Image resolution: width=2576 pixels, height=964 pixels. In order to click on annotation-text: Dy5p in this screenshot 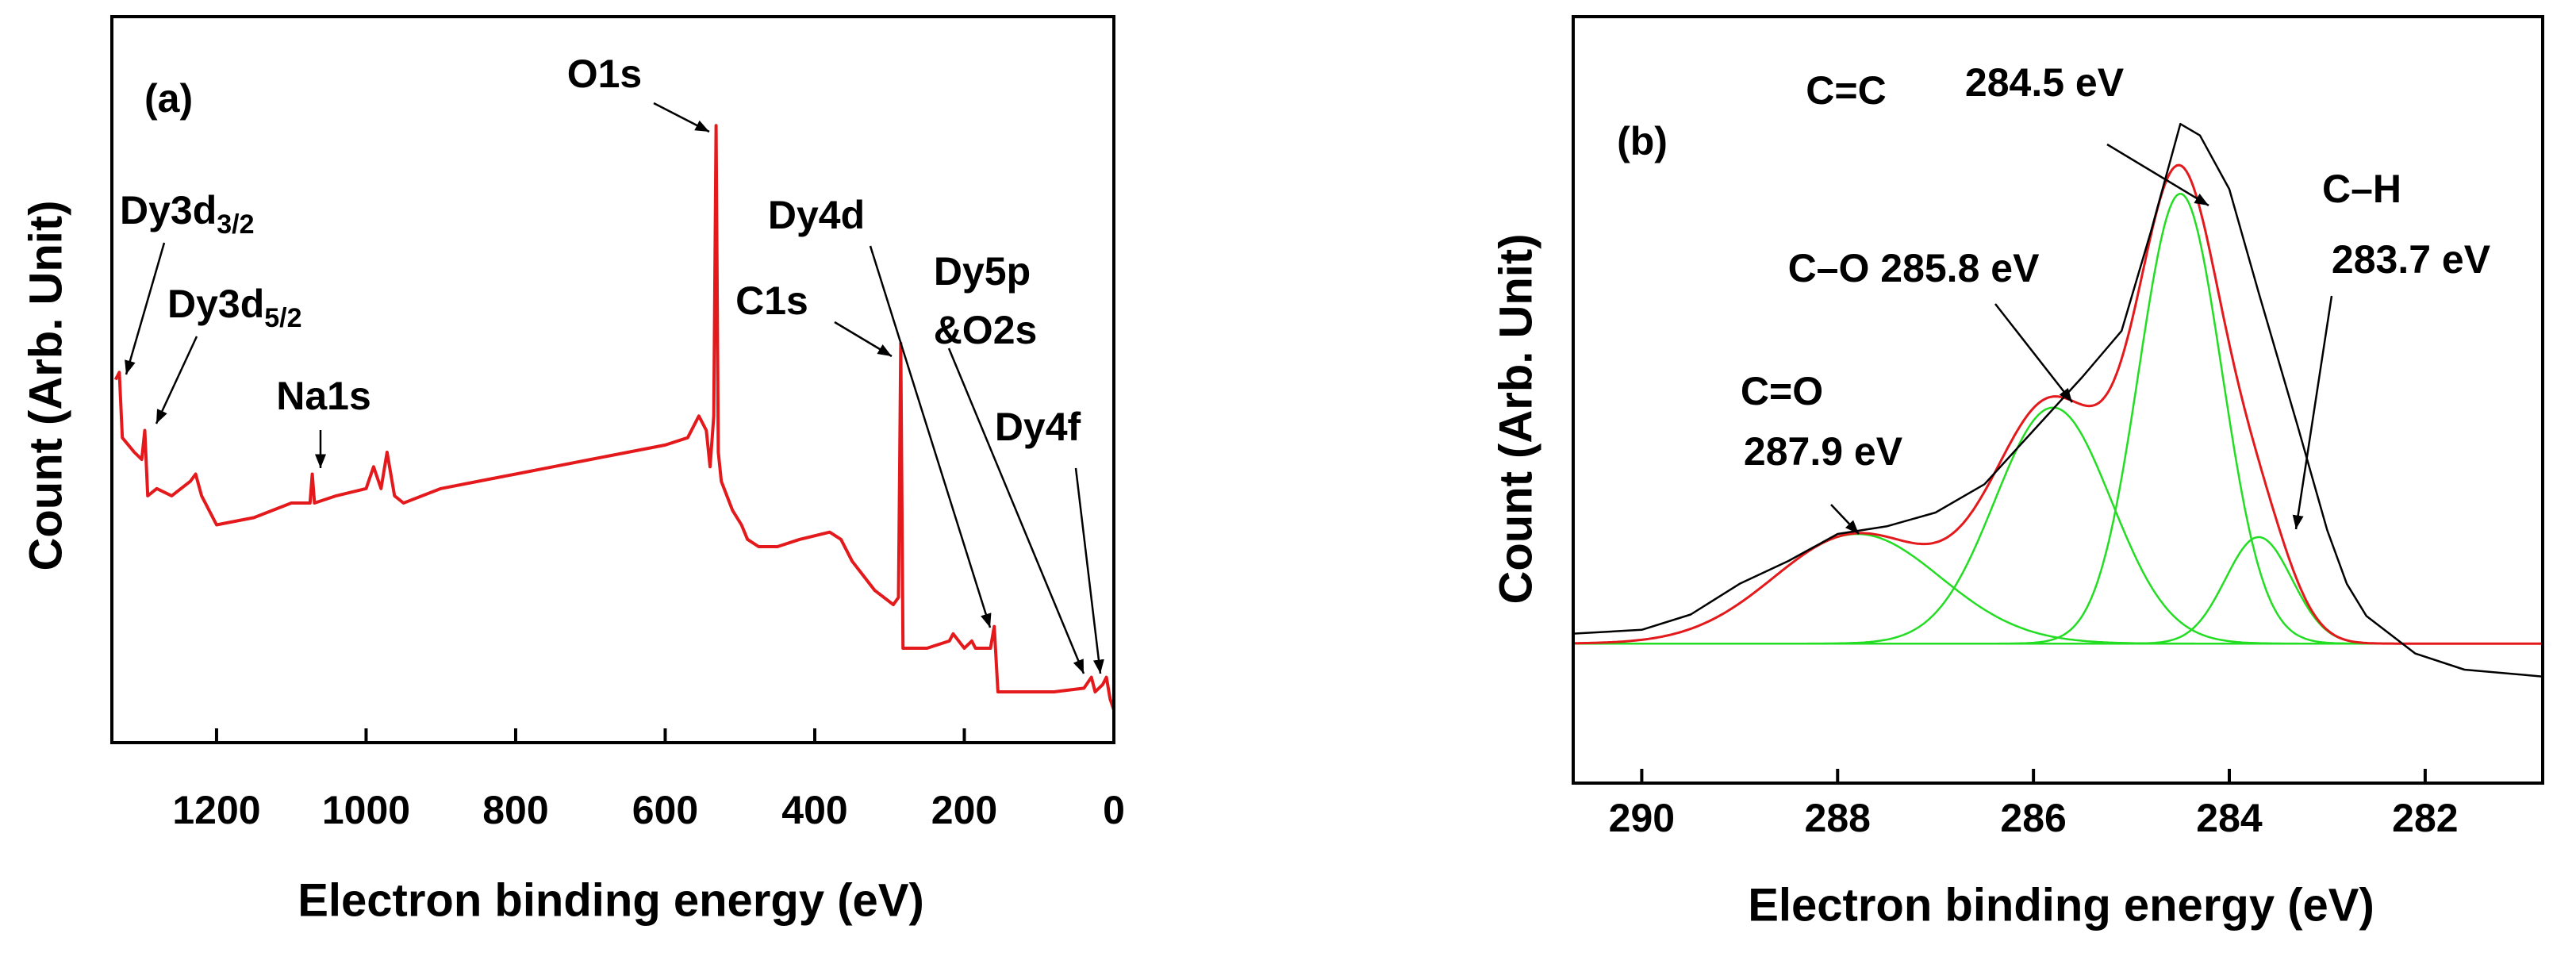, I will do `click(982, 271)`.